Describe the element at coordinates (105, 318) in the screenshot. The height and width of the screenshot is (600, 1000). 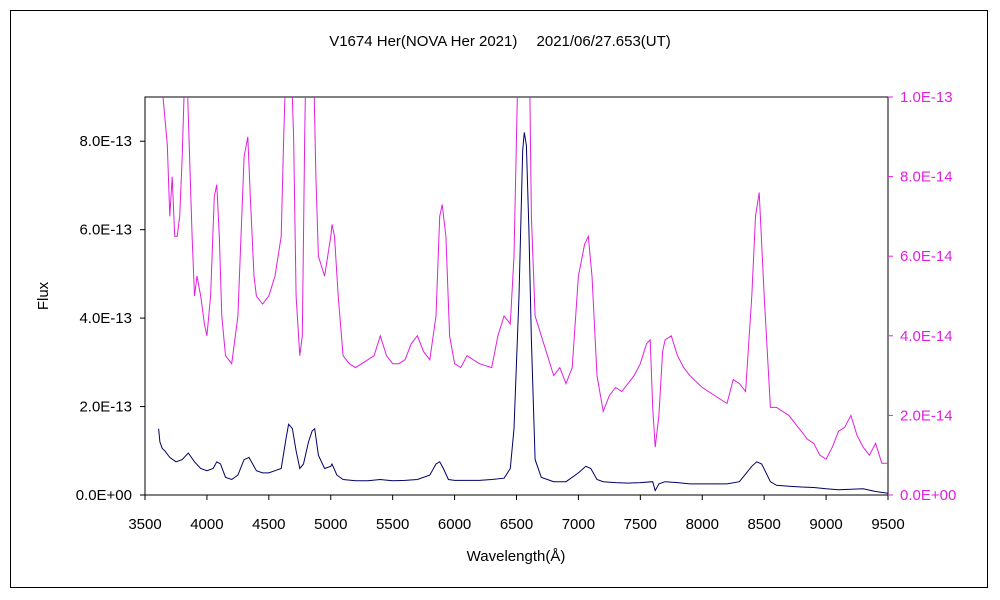
I see `y-left-tick-label: 4.0E-13` at that location.